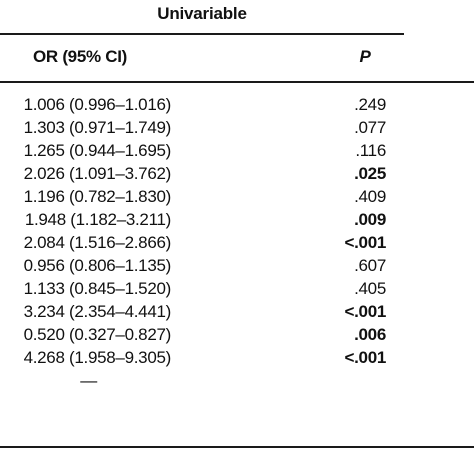 The image size is (474, 474). I want to click on table-row: 2.026 (1.091–3.762) .025, so click(237, 175).